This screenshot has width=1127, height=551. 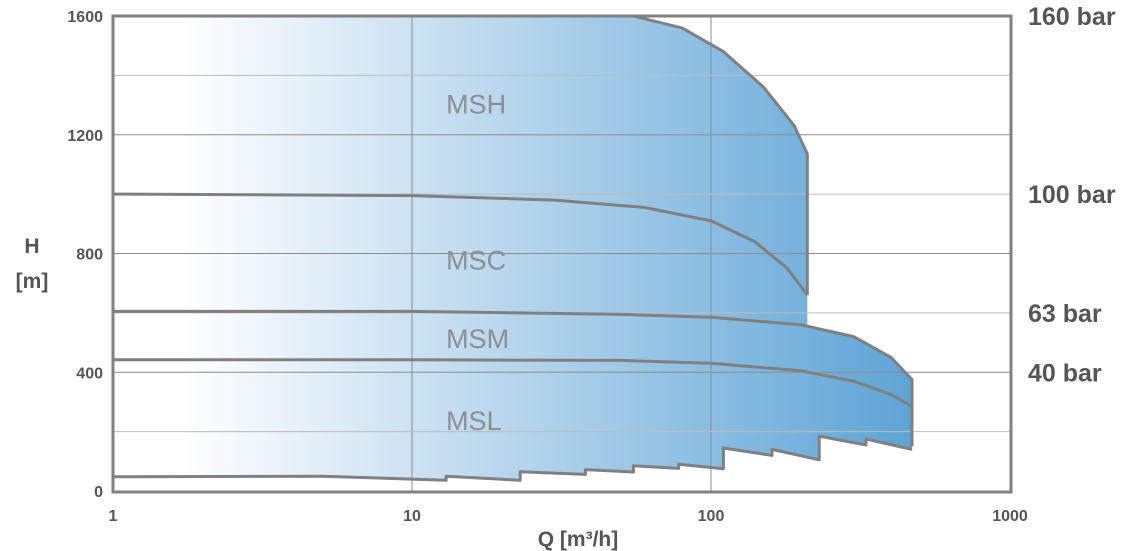 I want to click on pressure-label: 63 bar, so click(x=1065, y=314).